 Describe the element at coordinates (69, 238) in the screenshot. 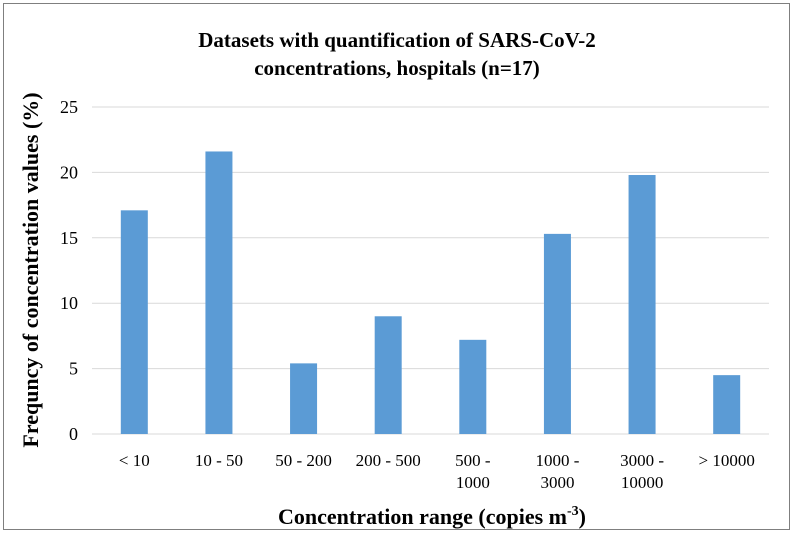

I see `y-tick-label: 15` at that location.